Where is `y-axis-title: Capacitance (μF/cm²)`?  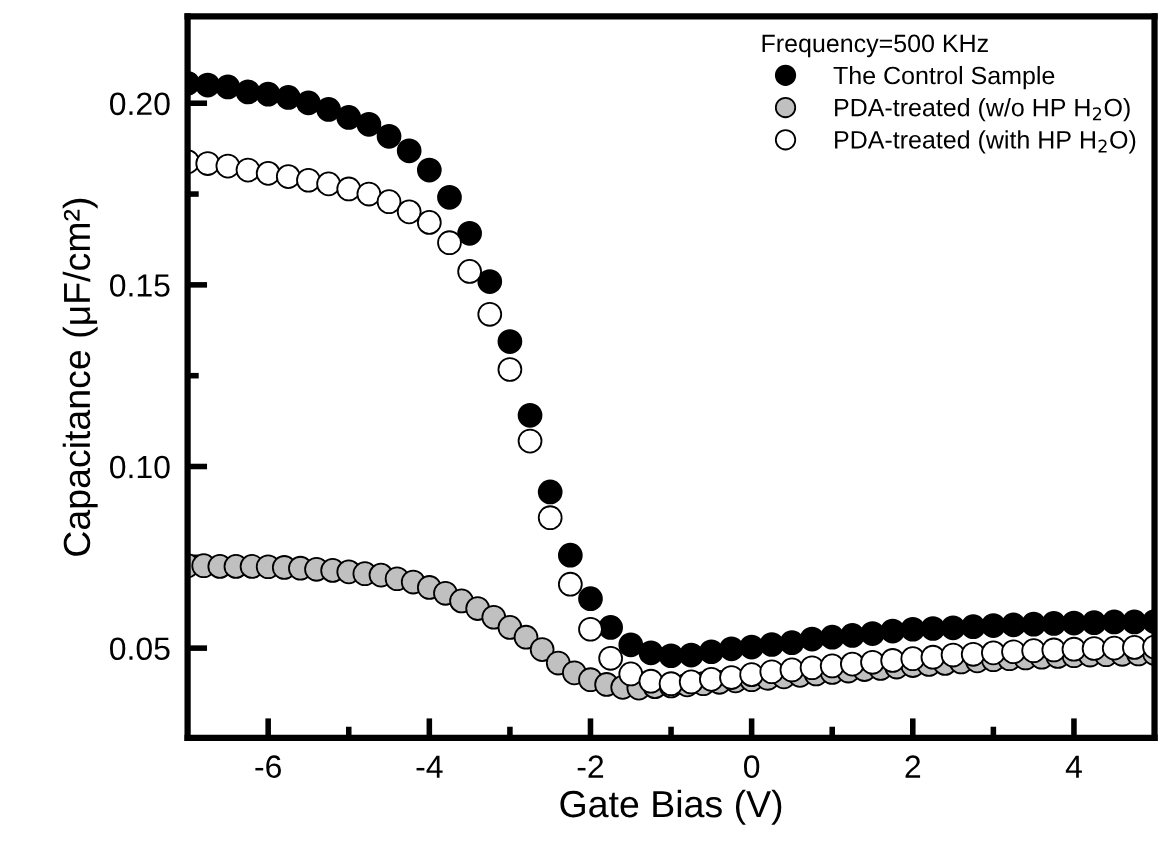
y-axis-title: Capacitance (μF/cm²) is located at coordinates (80, 377).